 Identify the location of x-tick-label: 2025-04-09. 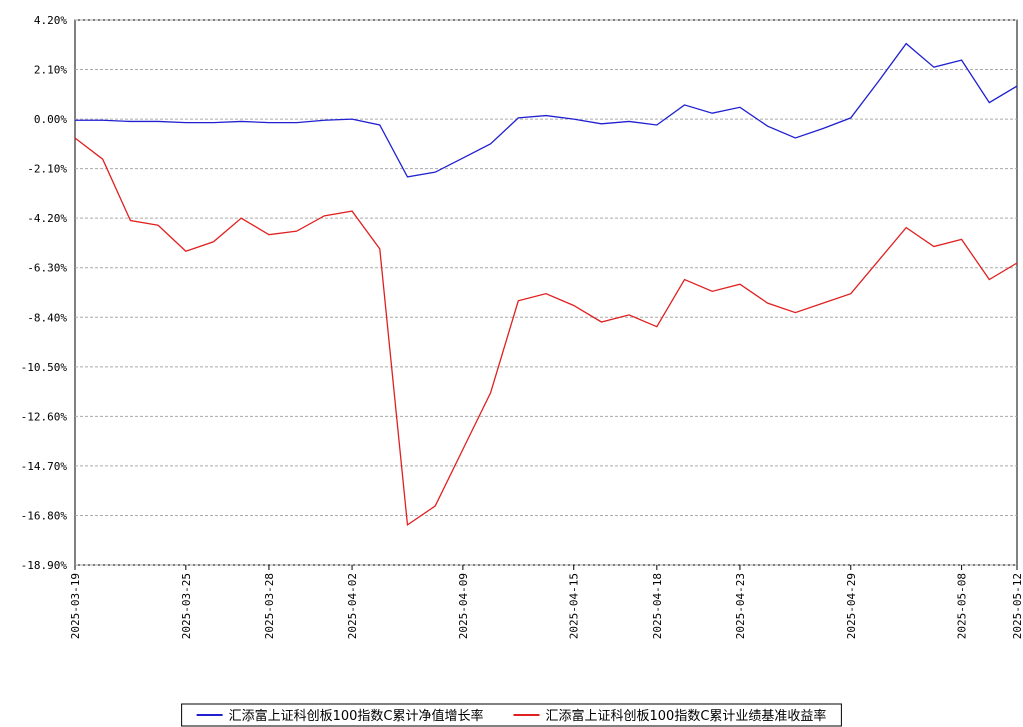
(463, 606).